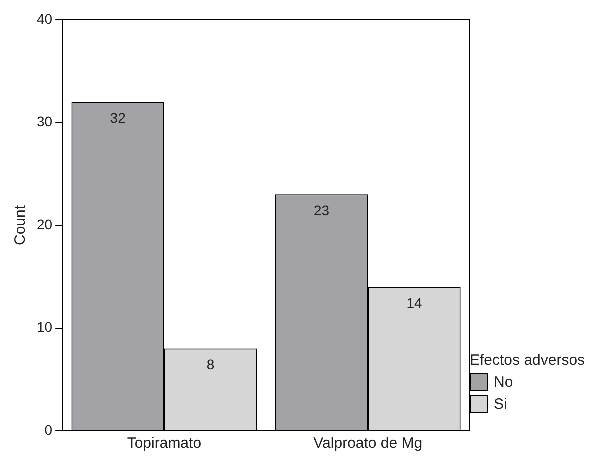 The image size is (613, 465). Describe the element at coordinates (44, 327) in the screenshot. I see `y-tick-label: 10` at that location.